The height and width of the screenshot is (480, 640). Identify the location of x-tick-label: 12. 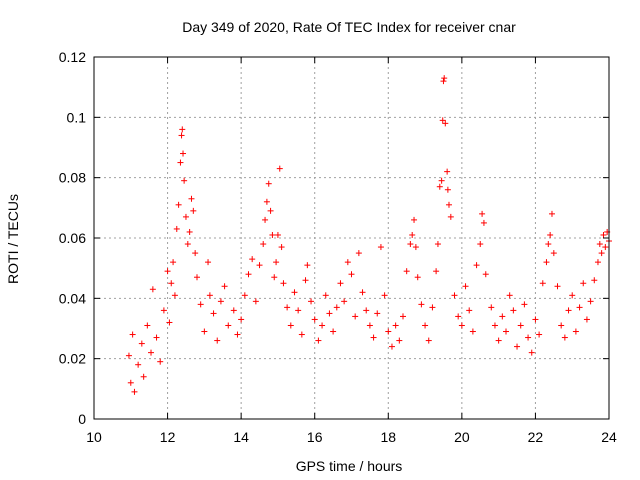
(168, 437).